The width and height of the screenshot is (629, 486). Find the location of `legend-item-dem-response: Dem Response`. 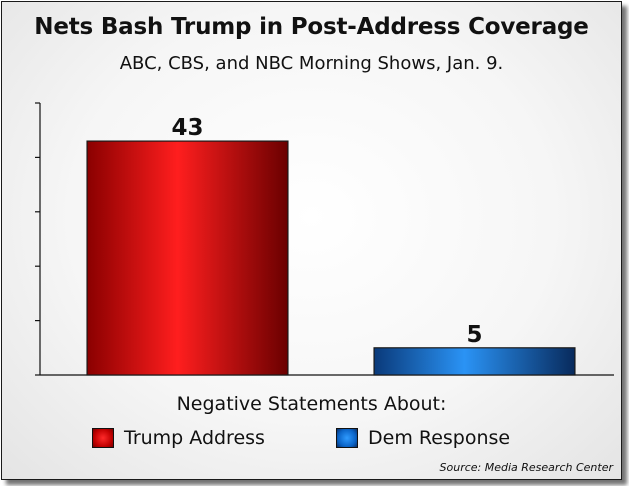

legend-item-dem-response: Dem Response is located at coordinates (423, 438).